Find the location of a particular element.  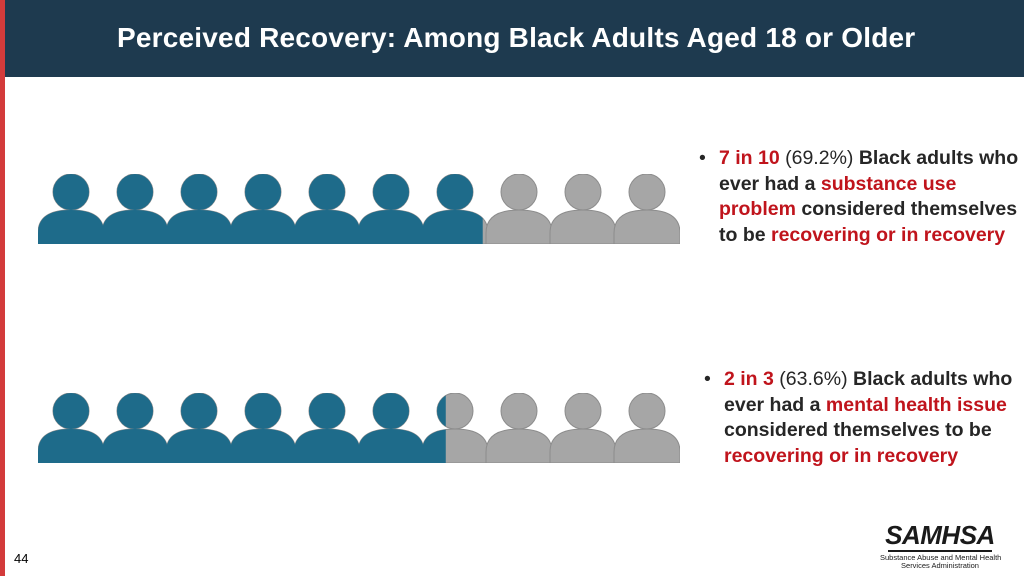

percent-label: (69.2%) is located at coordinates (819, 158).